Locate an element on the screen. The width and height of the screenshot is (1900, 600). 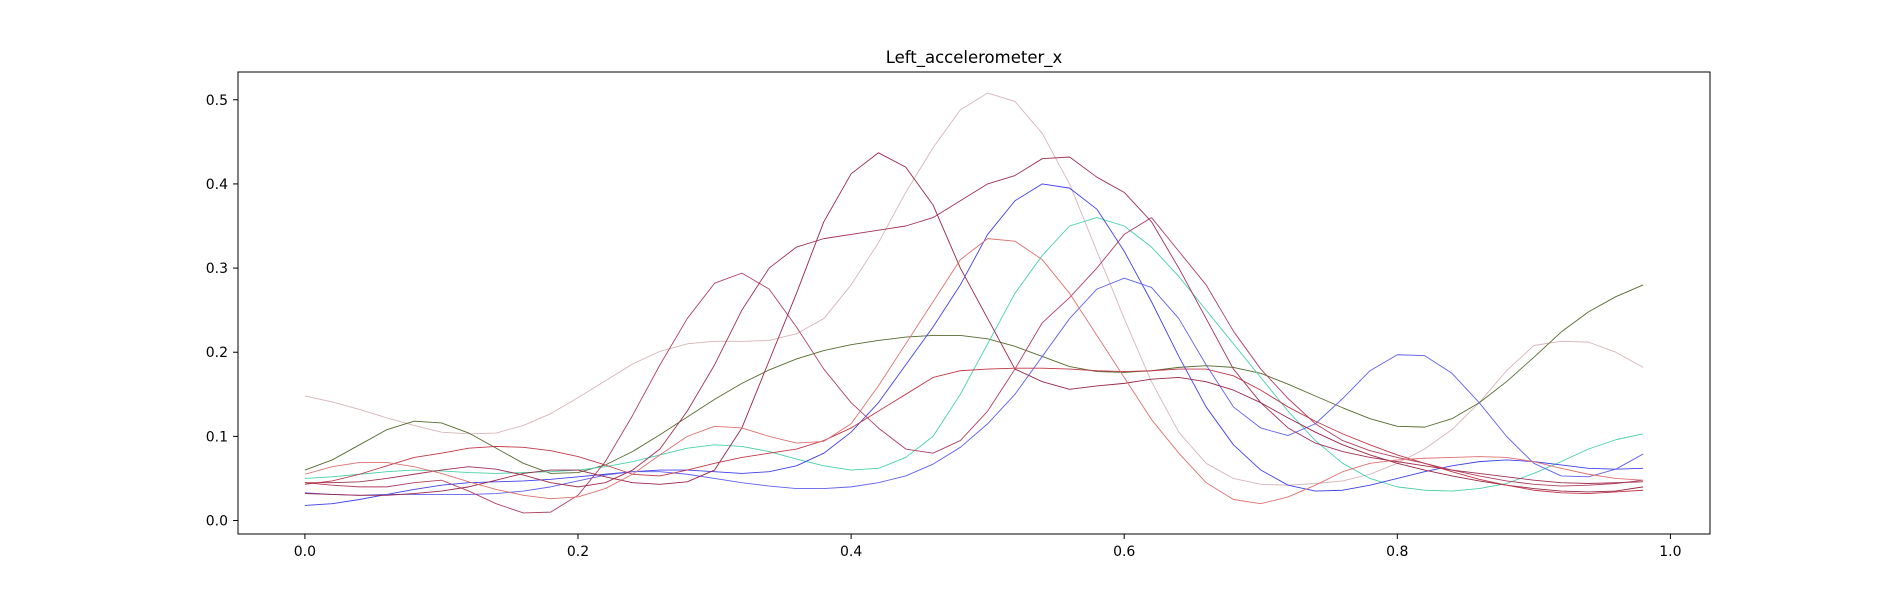
x-tick-label: 0.2 is located at coordinates (578, 552).